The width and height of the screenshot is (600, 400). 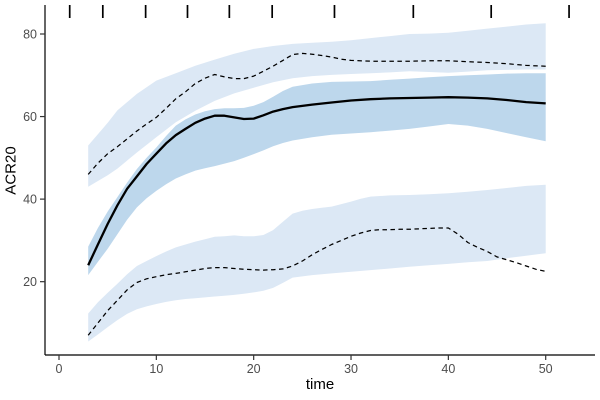 What do you see at coordinates (30, 35) in the screenshot?
I see `y-tick-label: 80` at bounding box center [30, 35].